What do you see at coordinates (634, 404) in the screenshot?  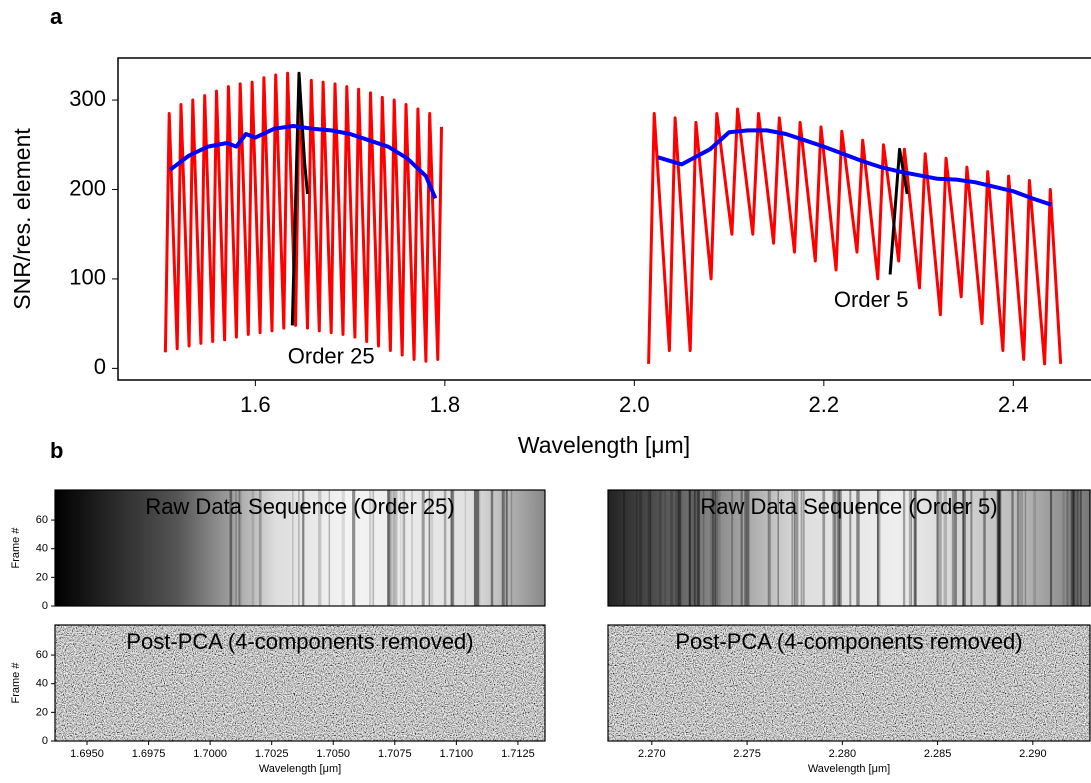 I see `x-tick-label: 2.0` at bounding box center [634, 404].